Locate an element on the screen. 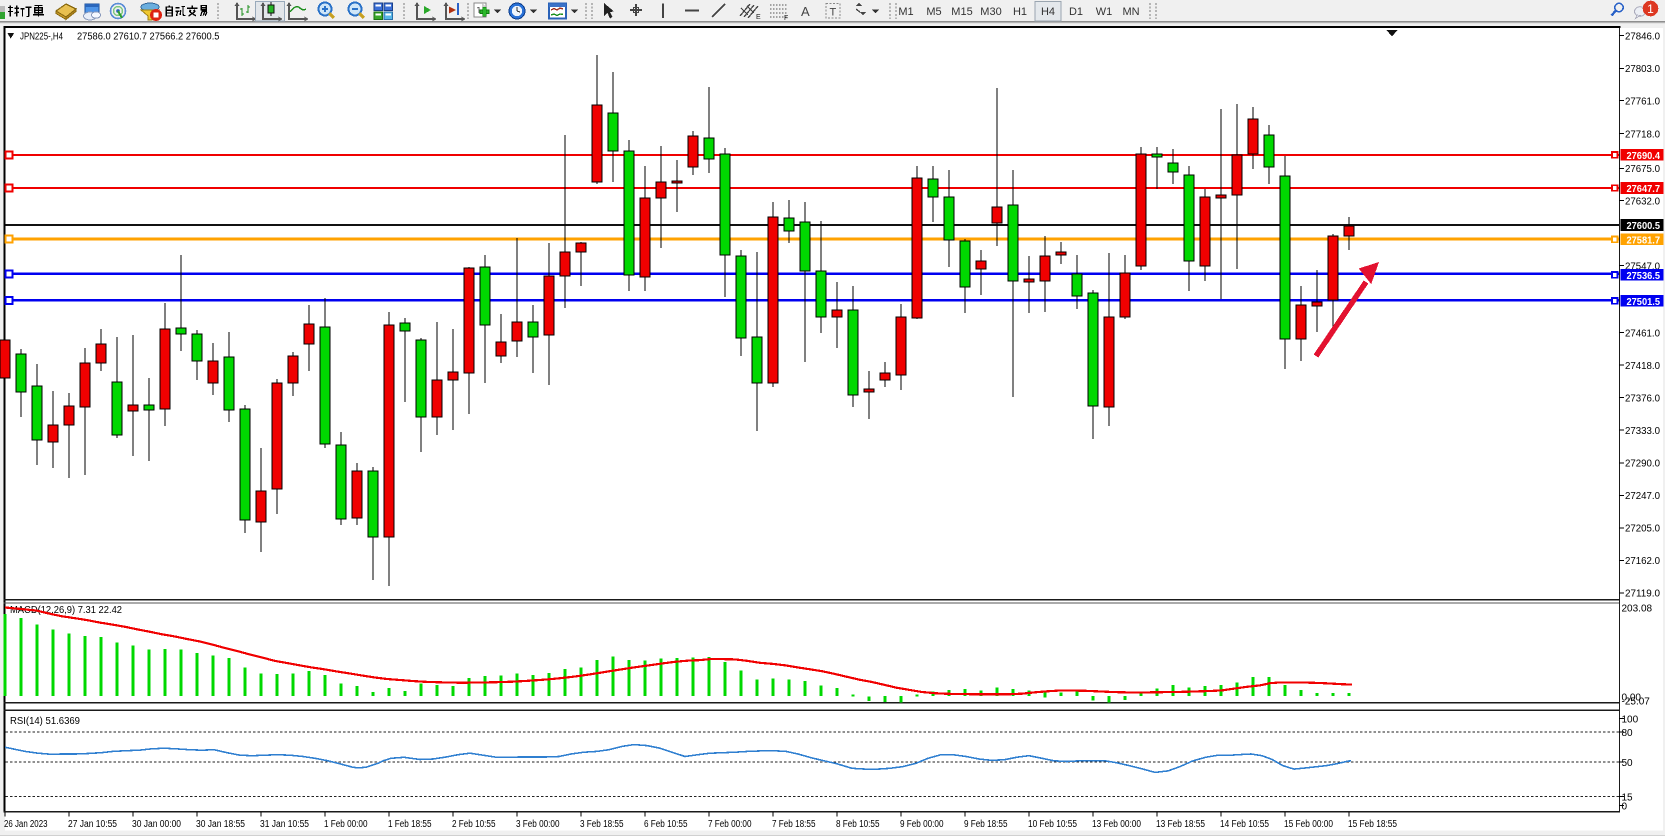 This screenshot has height=836, width=1665. svg-text: W1 is located at coordinates (1104, 12).